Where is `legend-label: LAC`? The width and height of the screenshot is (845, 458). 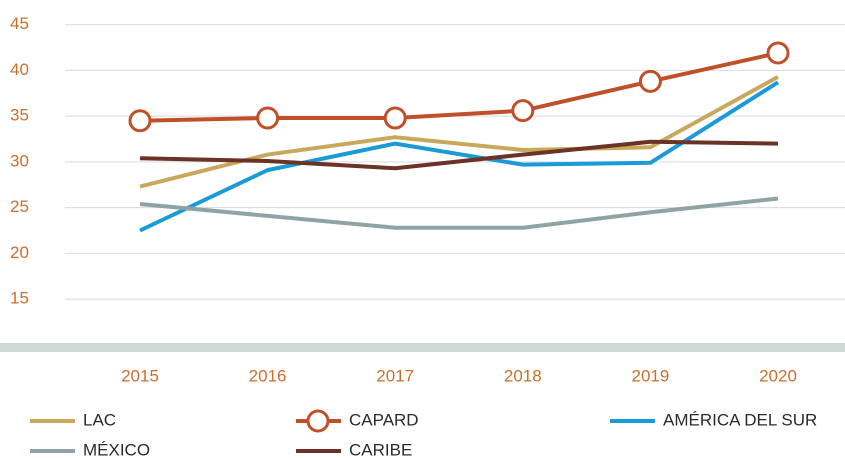
legend-label: LAC is located at coordinates (99, 419).